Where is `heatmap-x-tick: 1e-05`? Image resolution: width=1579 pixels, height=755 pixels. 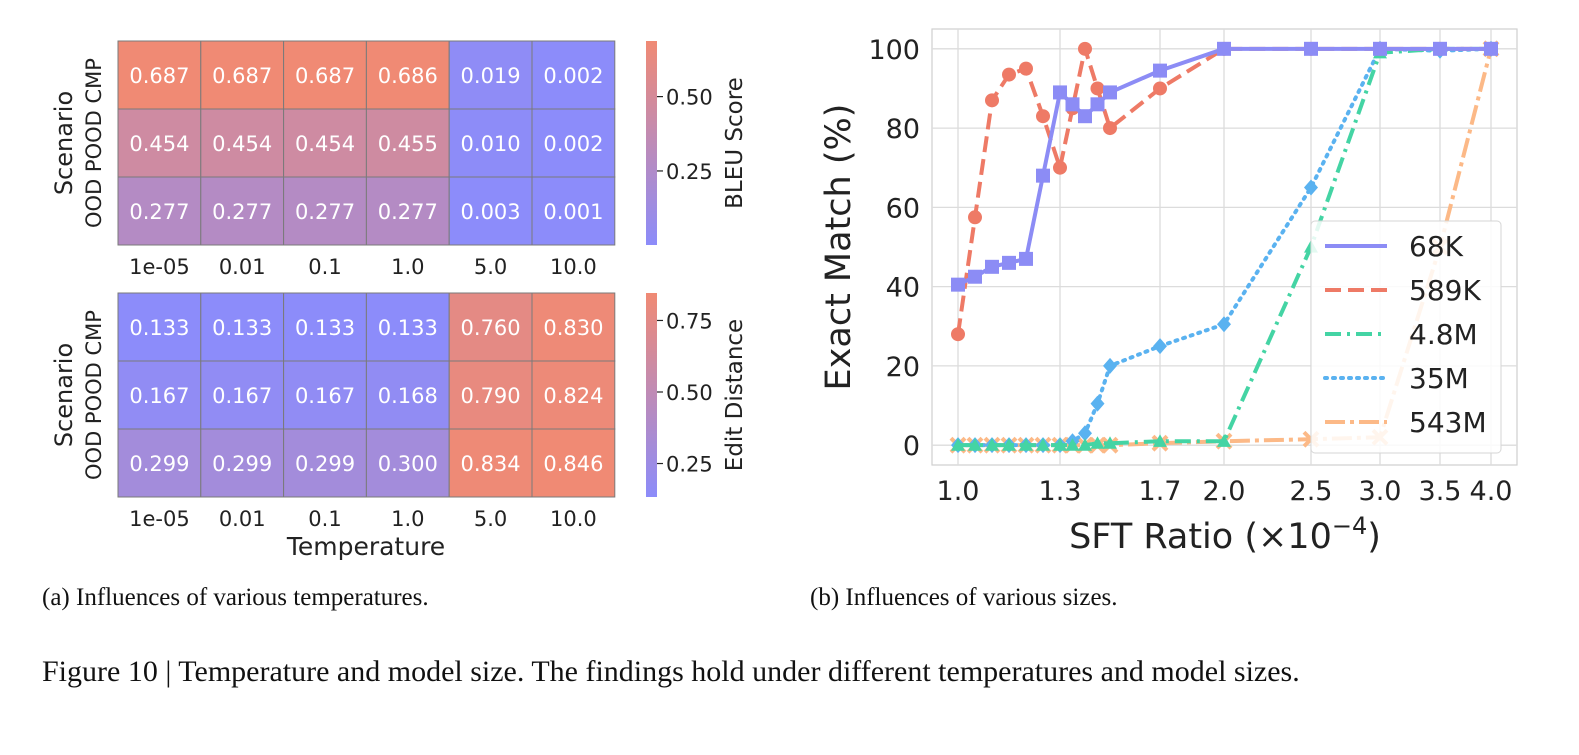
heatmap-x-tick: 1e-05 is located at coordinates (159, 267).